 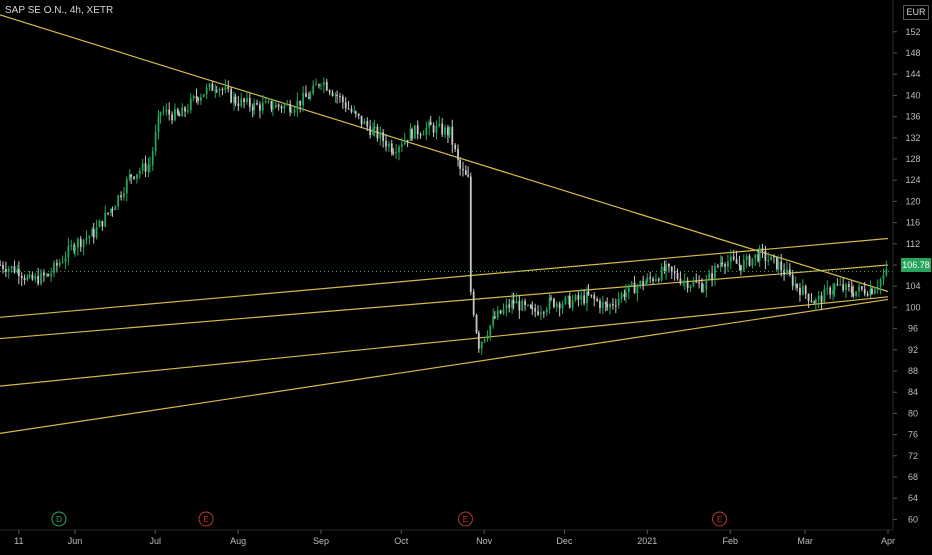 I want to click on price-tick-label: 132, so click(x=912, y=138).